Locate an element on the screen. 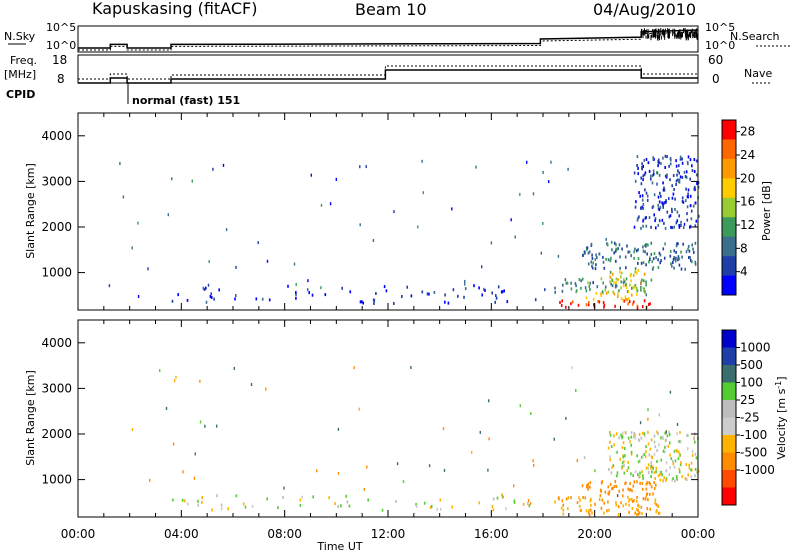  velocity-colorbar: 1000 500 100 25 -25 -100 -500 -1000 is located at coordinates (748, 417).